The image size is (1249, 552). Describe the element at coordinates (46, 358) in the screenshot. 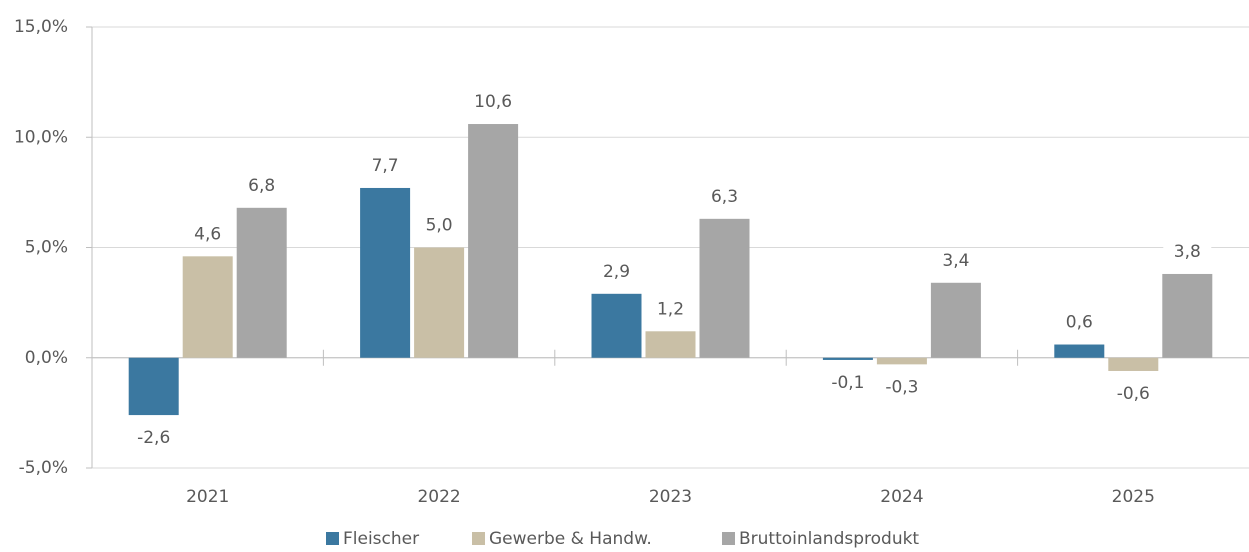

I see `y-tick-label: 0,0%` at that location.